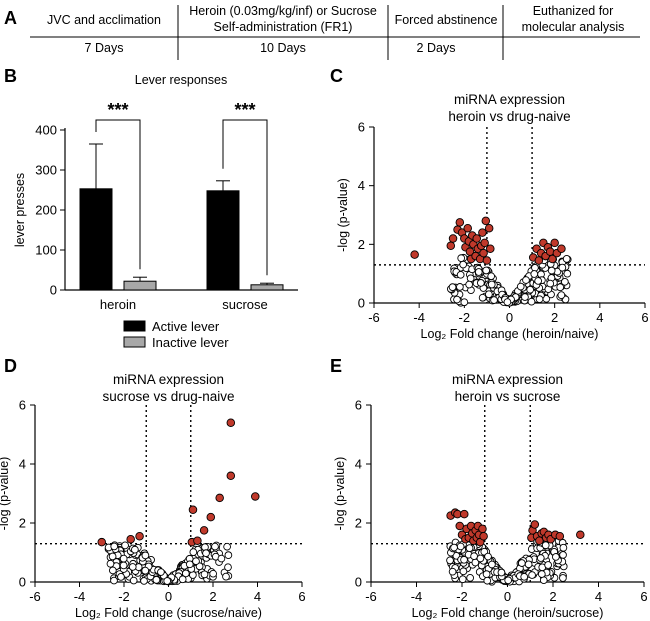 The width and height of the screenshot is (650, 621). I want to click on bar, so click(267, 287).